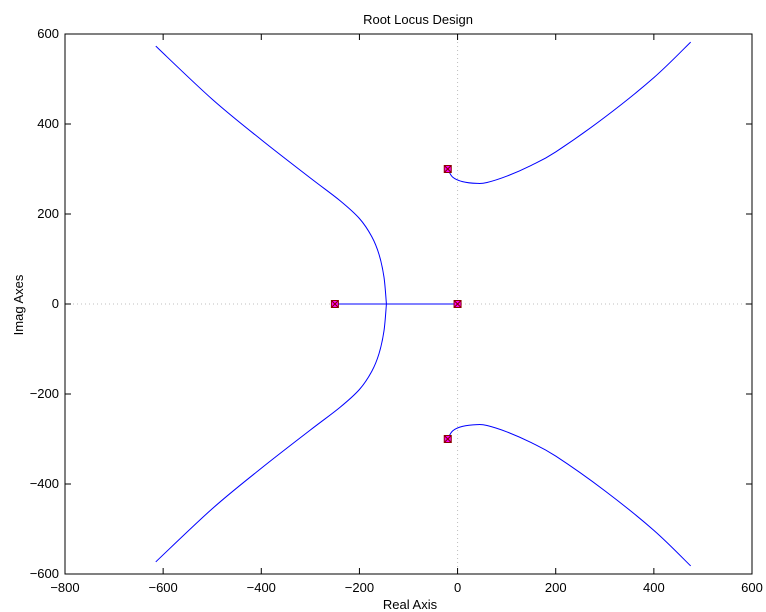  I want to click on x-tick-label: 0, so click(457, 587).